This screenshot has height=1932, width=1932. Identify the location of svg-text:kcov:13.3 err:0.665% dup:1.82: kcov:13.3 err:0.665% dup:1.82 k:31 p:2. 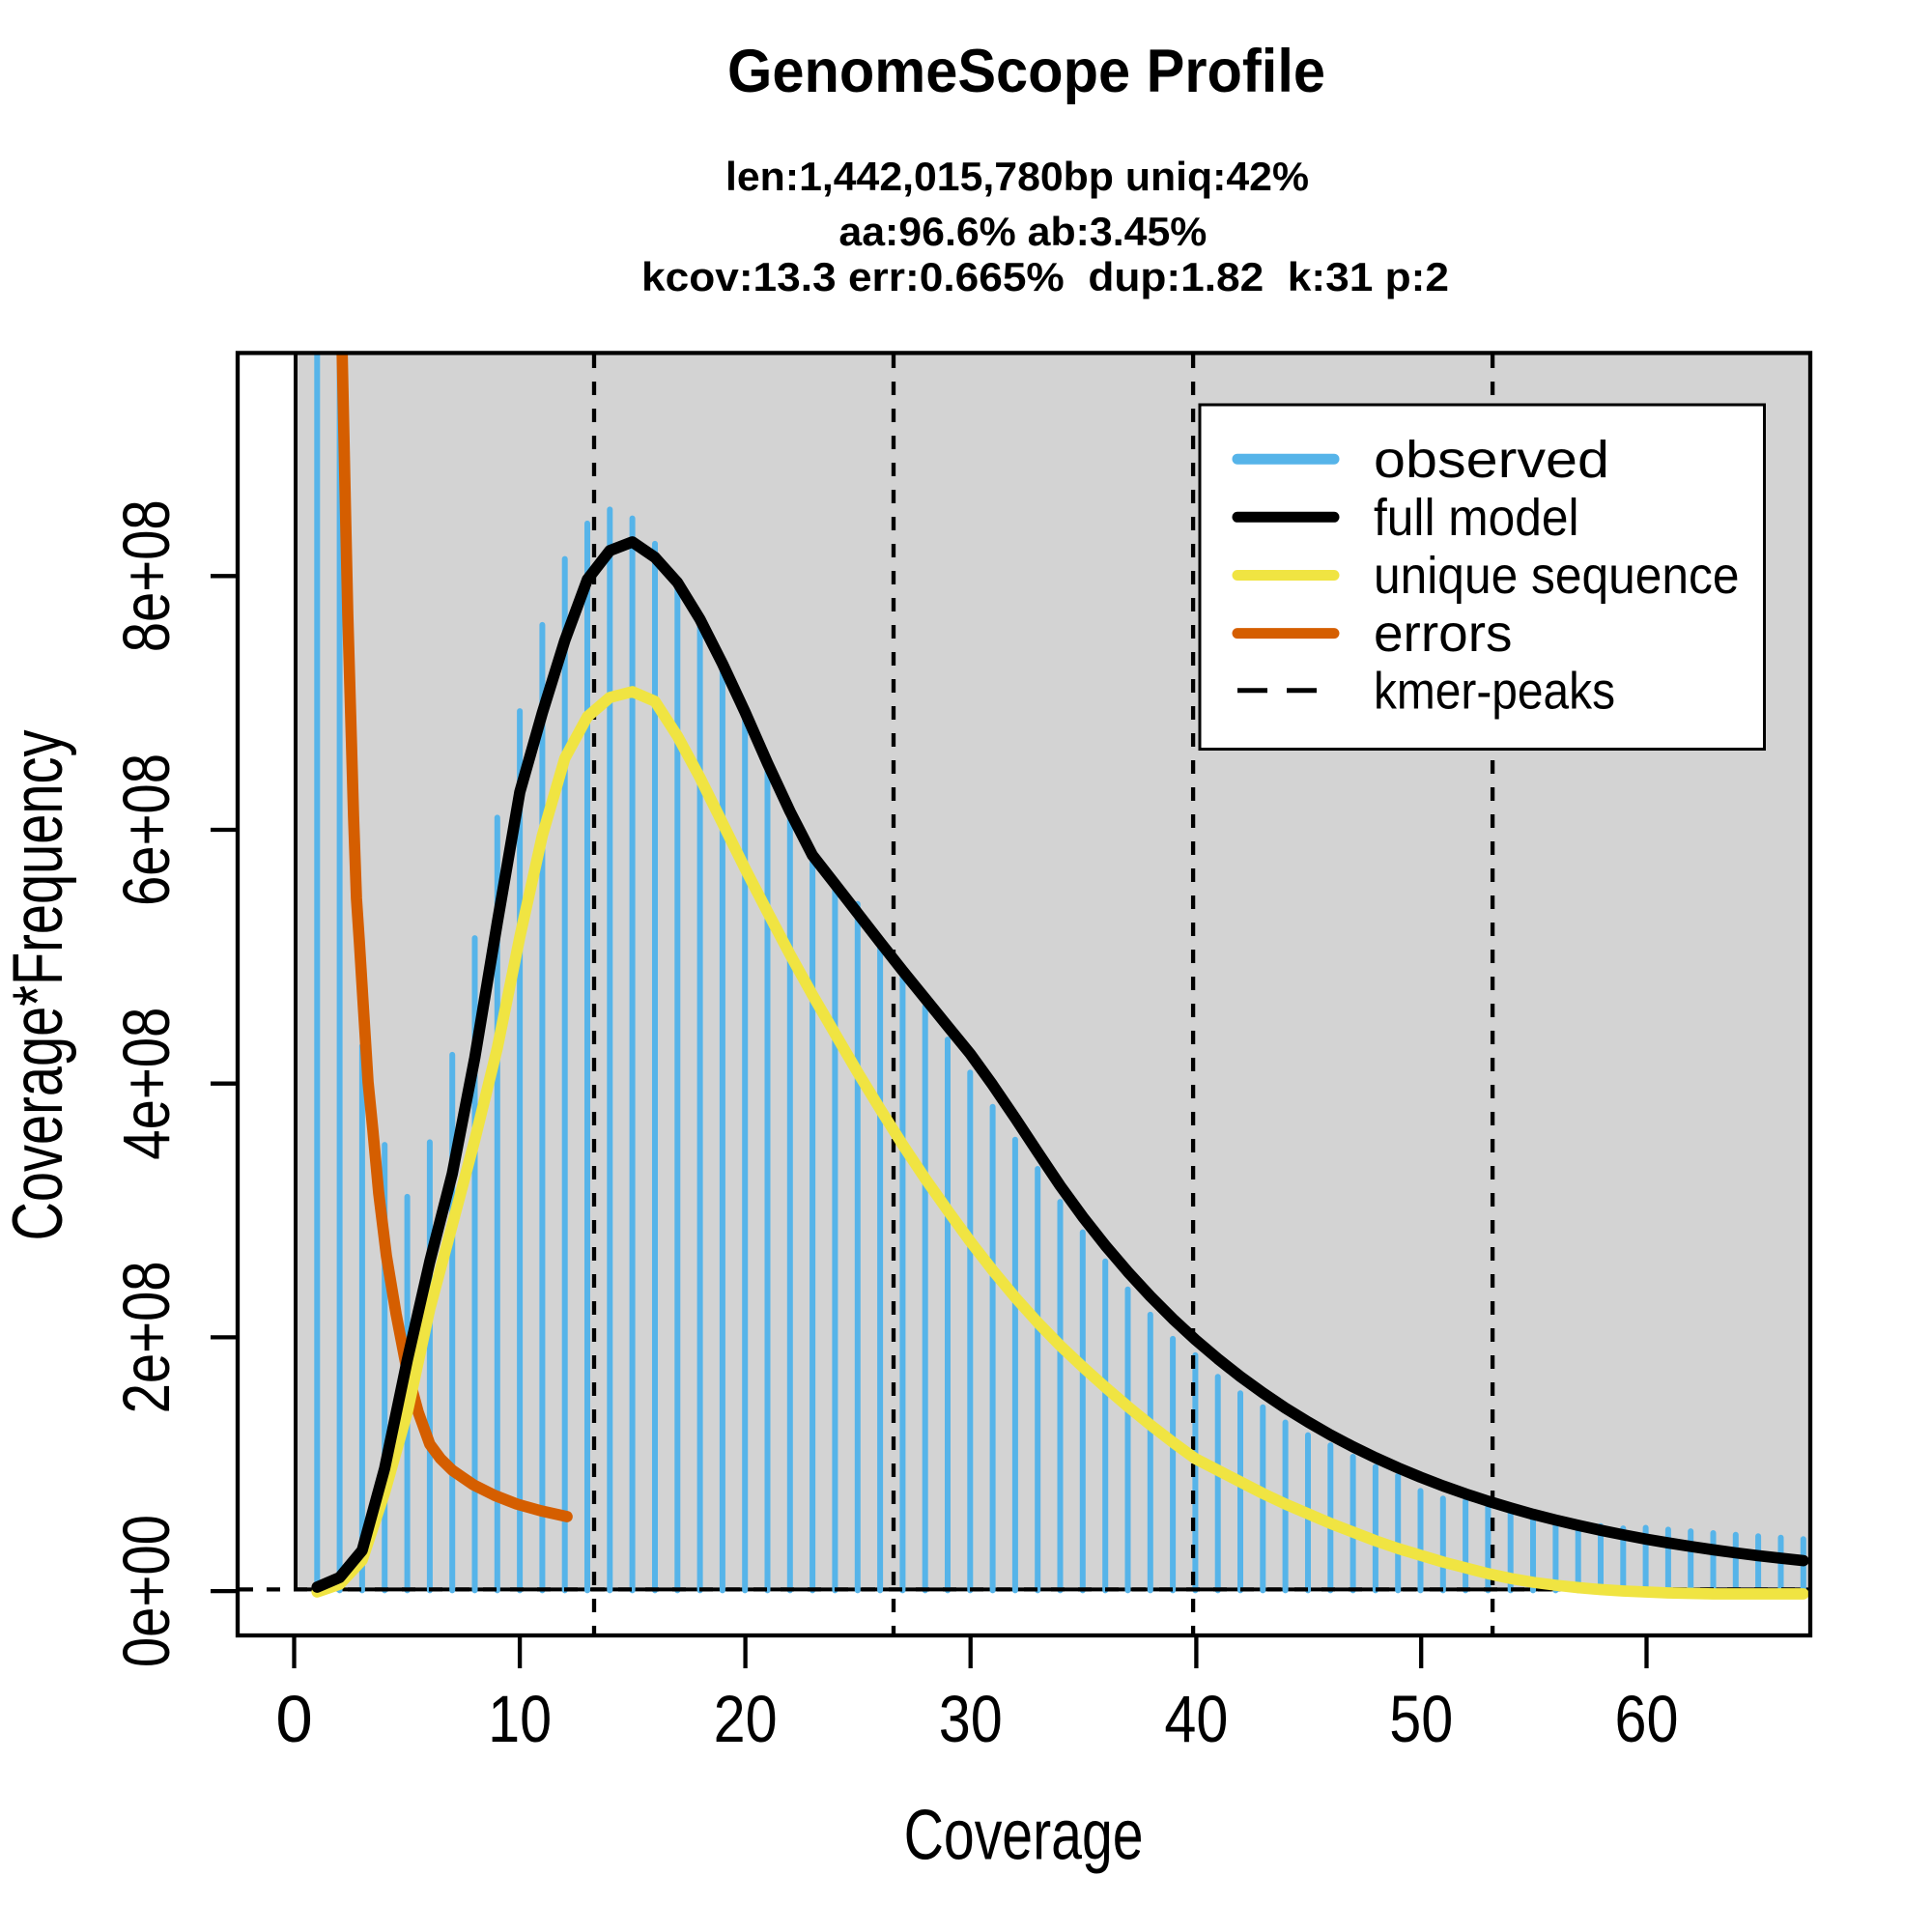
(1045, 276).